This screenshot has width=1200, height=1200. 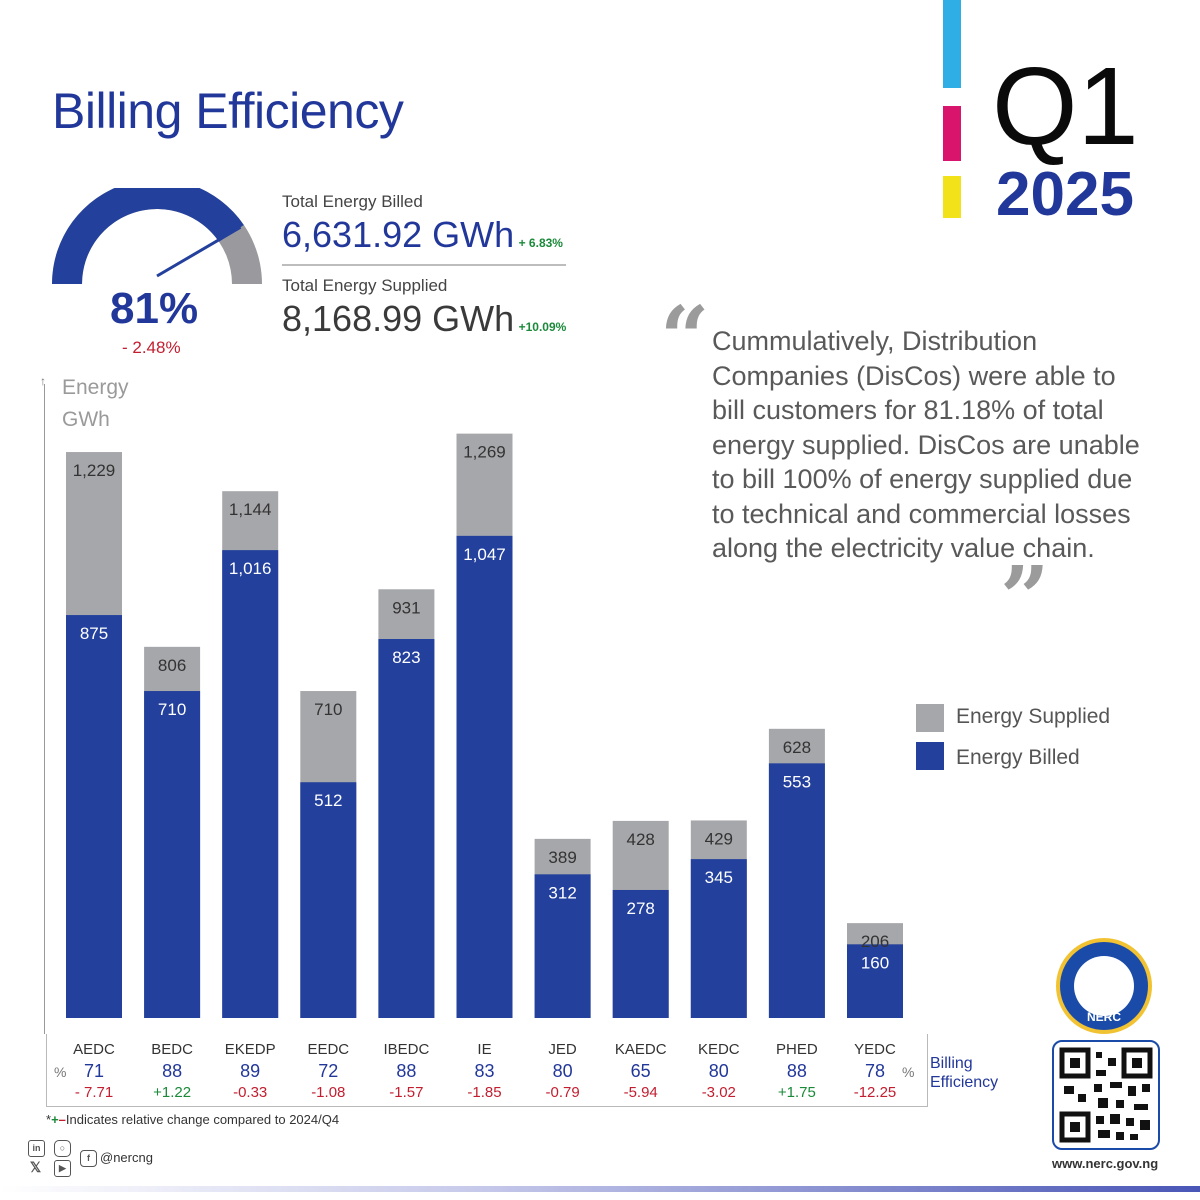 What do you see at coordinates (148, 236) in the screenshot?
I see `gauge-fill` at bounding box center [148, 236].